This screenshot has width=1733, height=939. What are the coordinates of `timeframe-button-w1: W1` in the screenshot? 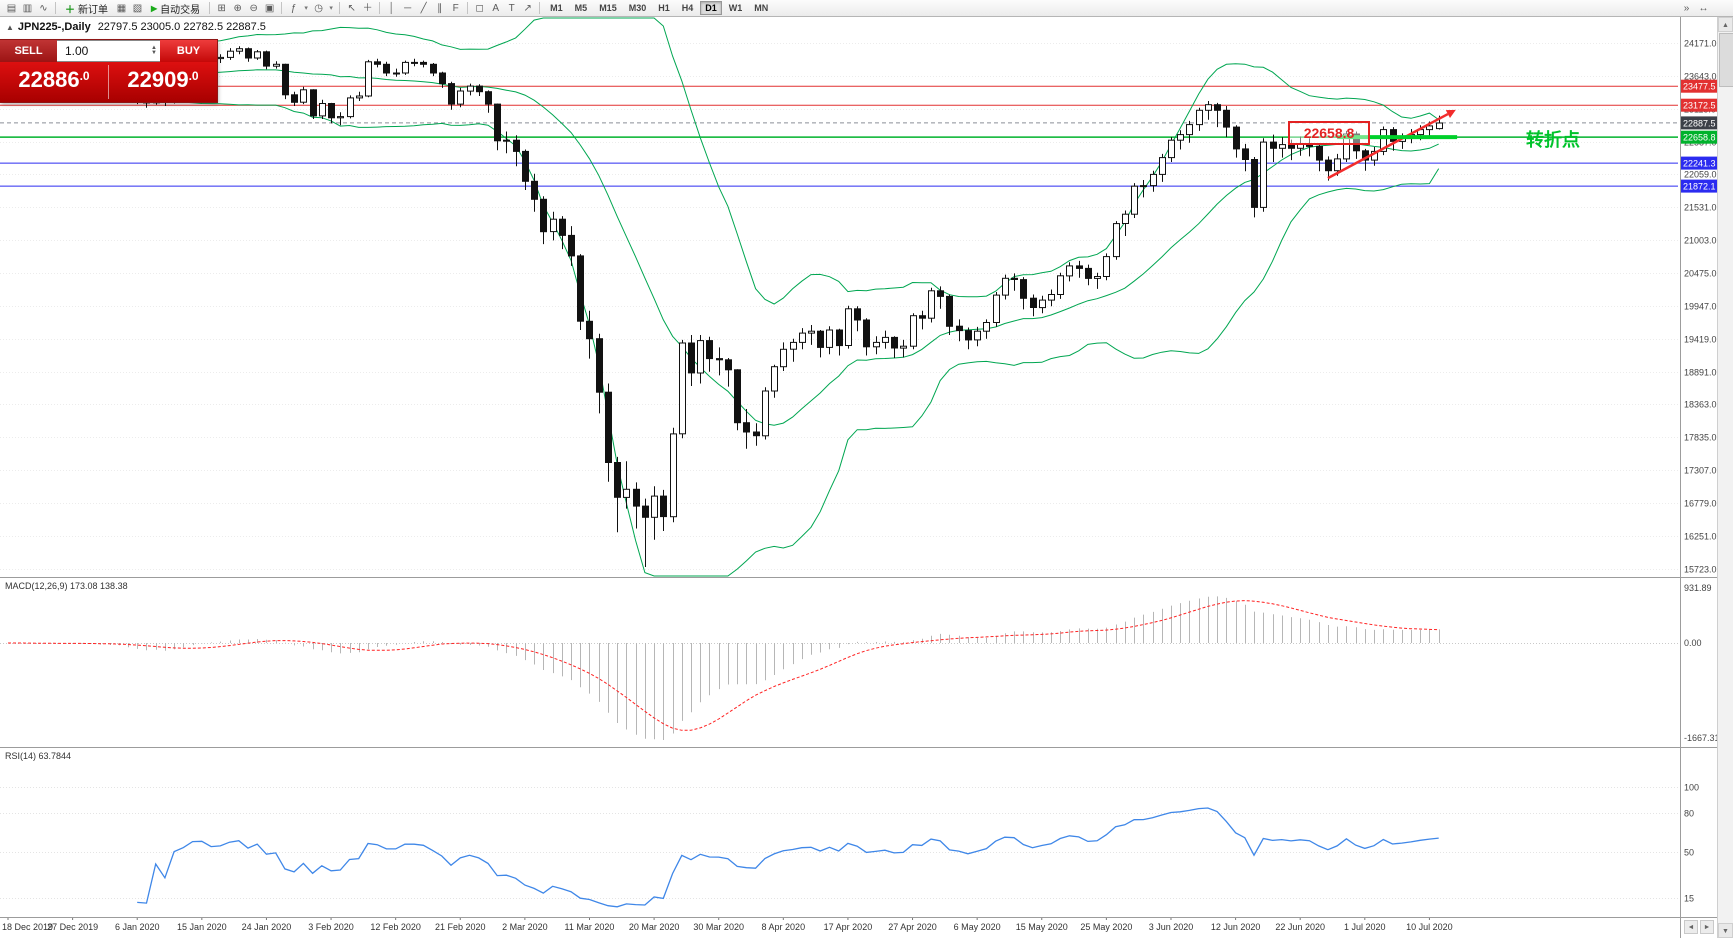 It's located at (735, 7).